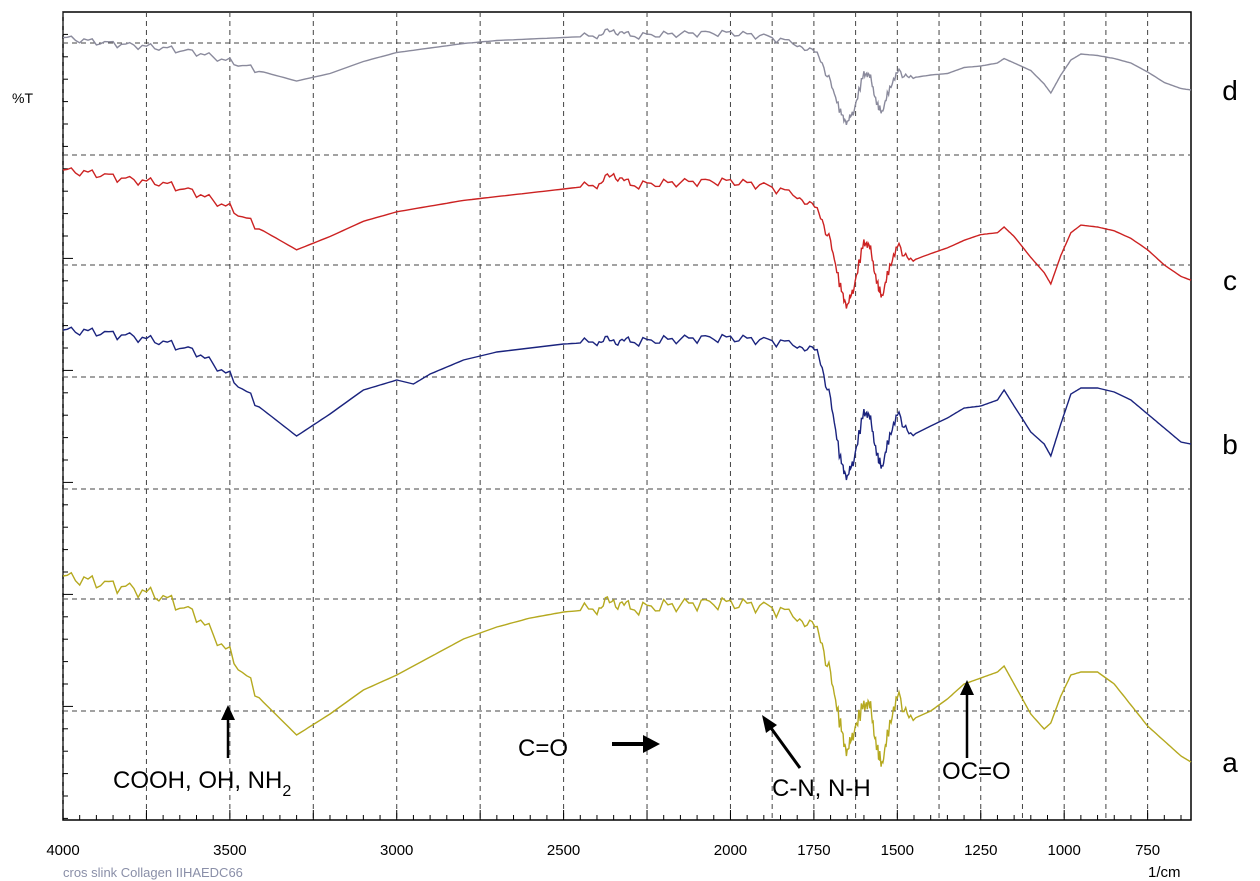 Image resolution: width=1260 pixels, height=881 pixels. I want to click on x-tick-label: 1750, so click(813, 850).